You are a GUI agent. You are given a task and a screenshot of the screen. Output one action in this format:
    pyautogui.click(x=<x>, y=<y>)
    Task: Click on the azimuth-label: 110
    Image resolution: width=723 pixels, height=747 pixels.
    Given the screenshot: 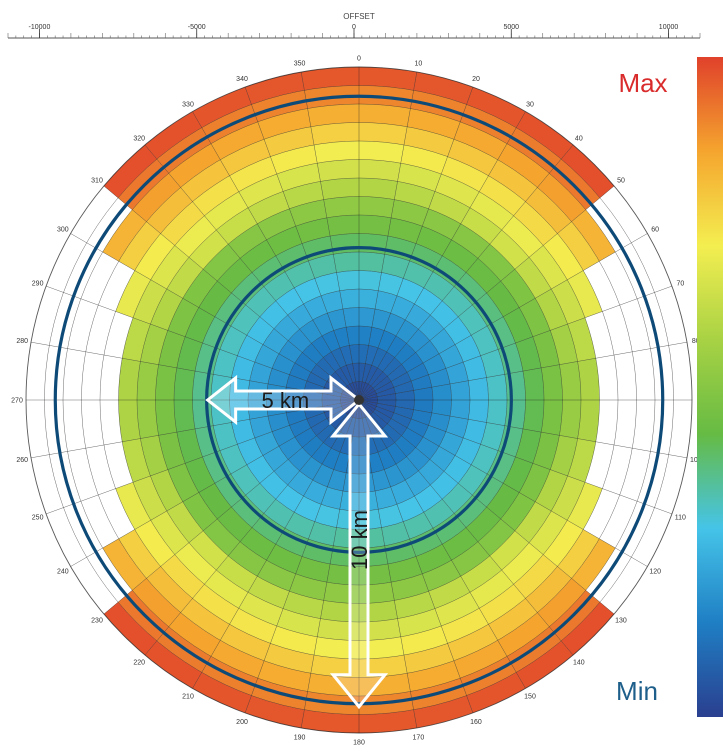 What is the action you would take?
    pyautogui.click(x=680, y=517)
    